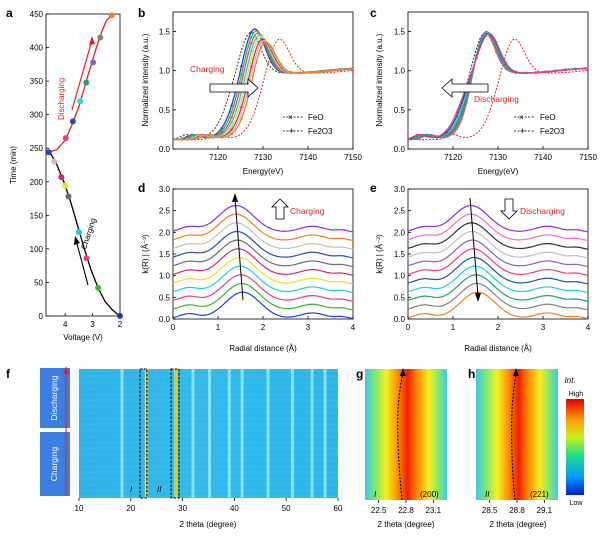 The width and height of the screenshot is (600, 536). I want to click on panel-e-peak-arrowhead, so click(478, 297).